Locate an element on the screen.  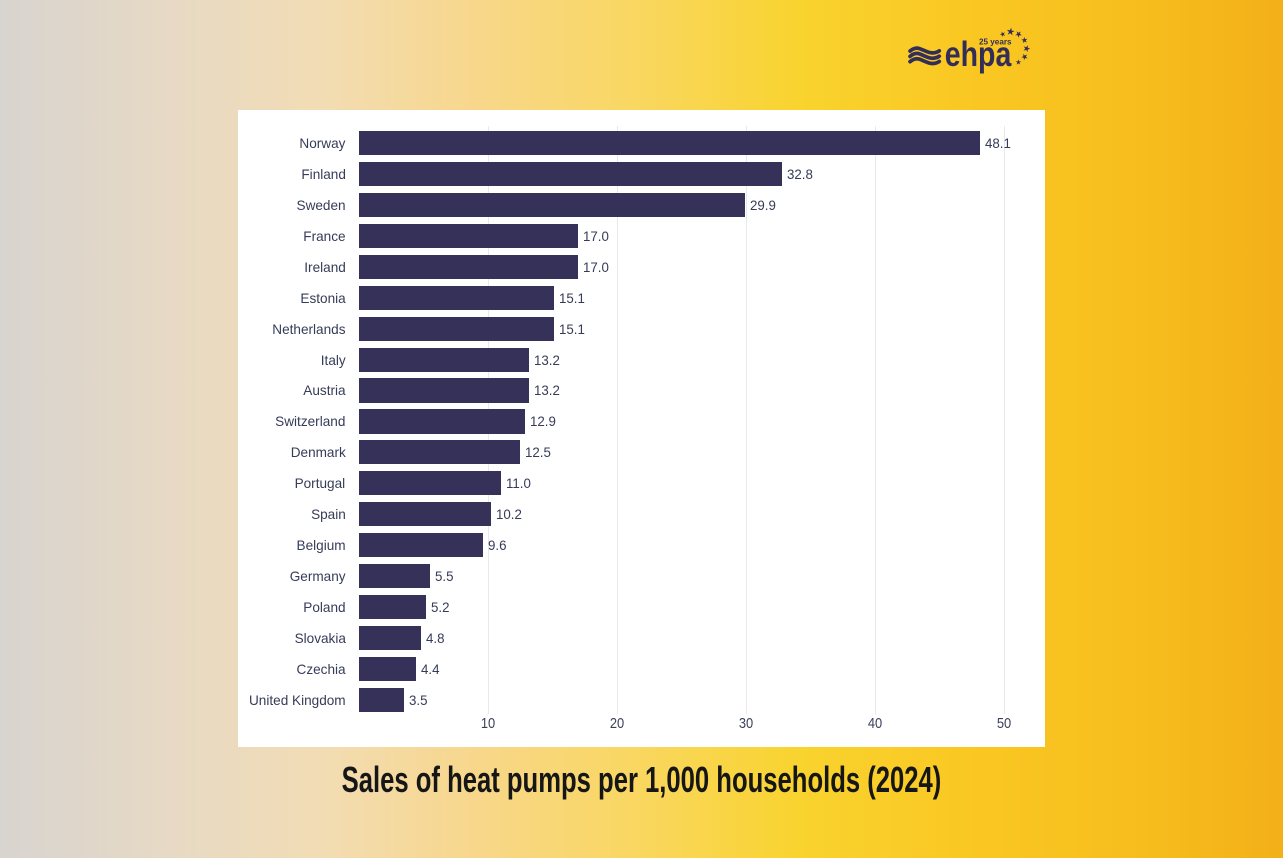
svg-text: ehpa is located at coordinates (978, 54).